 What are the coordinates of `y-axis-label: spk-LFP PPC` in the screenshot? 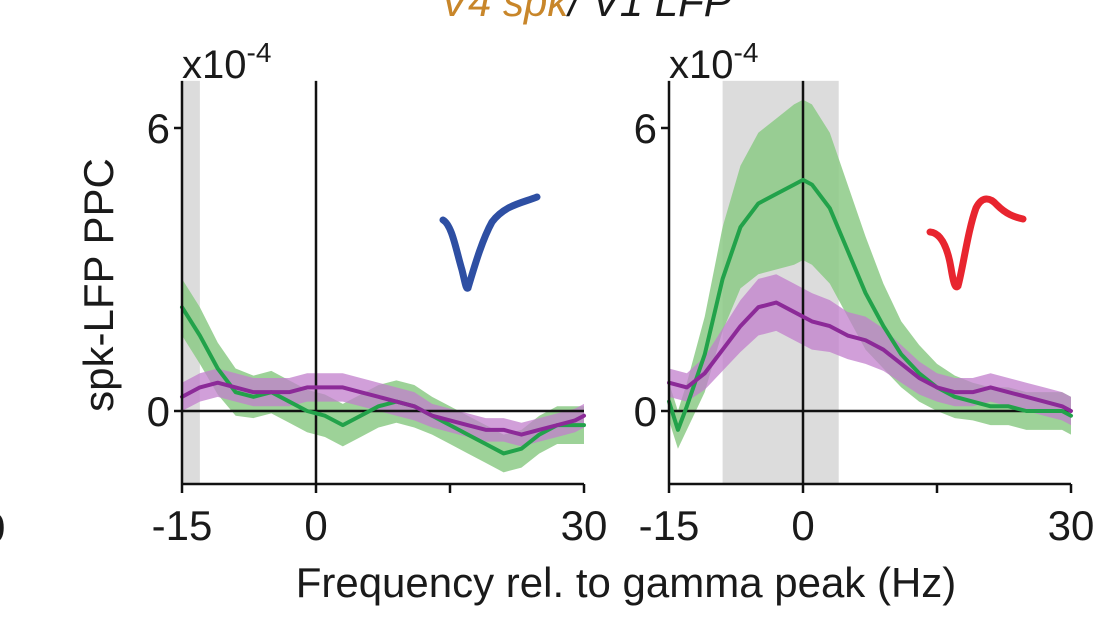 It's located at (98, 285).